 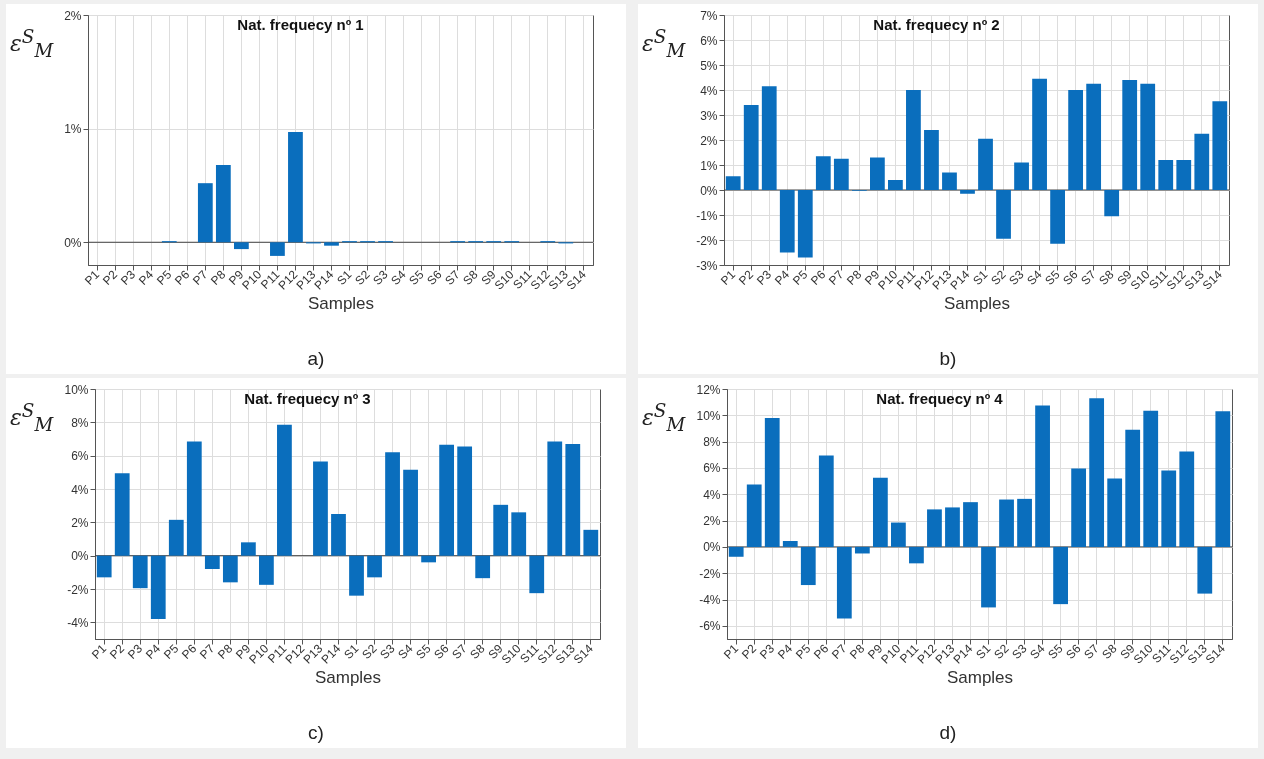 What do you see at coordinates (710, 626) in the screenshot?
I see `y-tick-label: -6%` at bounding box center [710, 626].